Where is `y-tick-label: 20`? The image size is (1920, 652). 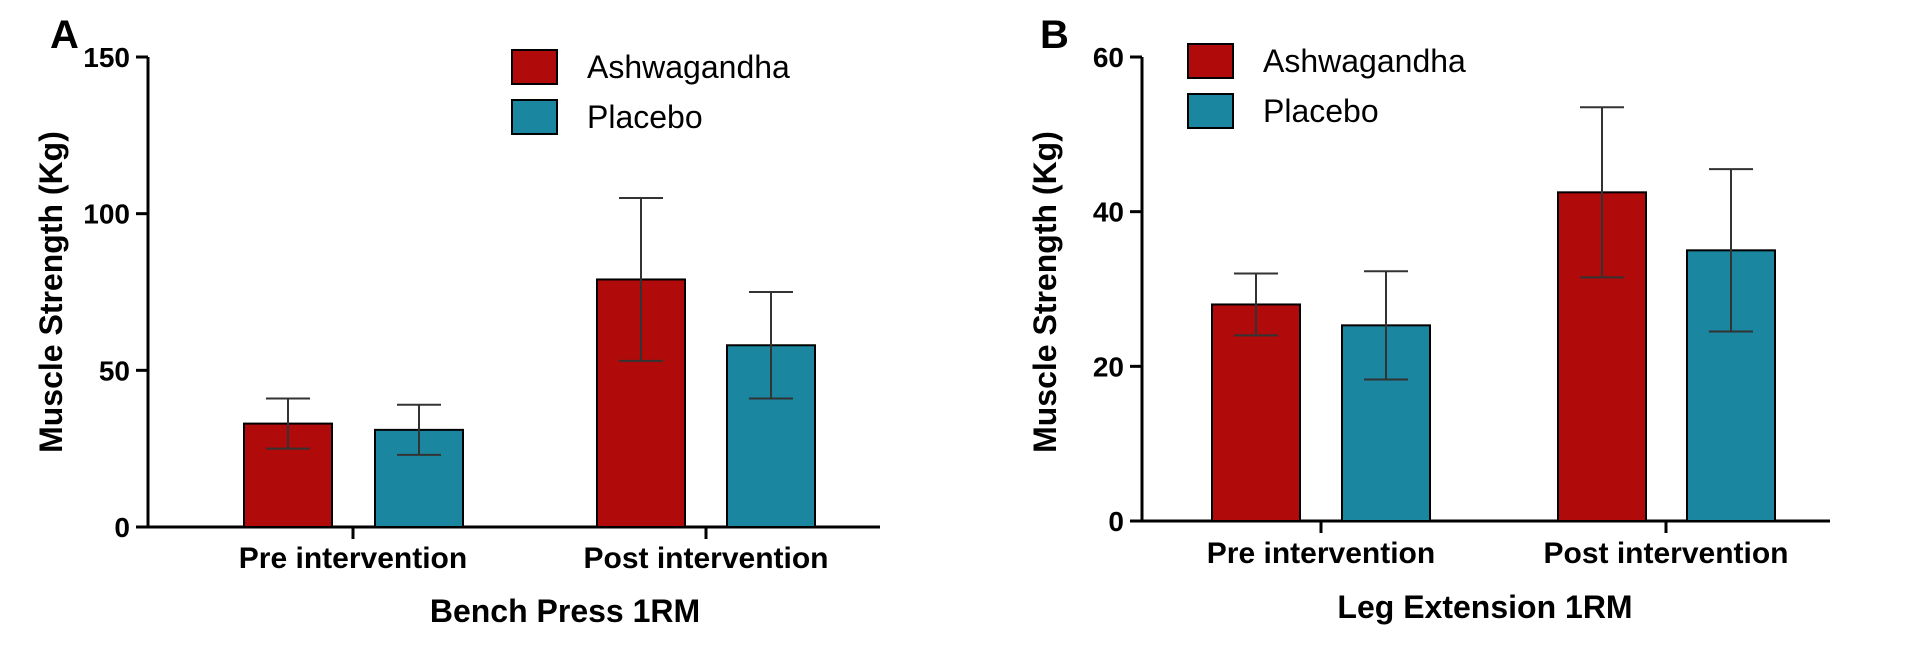
y-tick-label: 20 is located at coordinates (1108, 366).